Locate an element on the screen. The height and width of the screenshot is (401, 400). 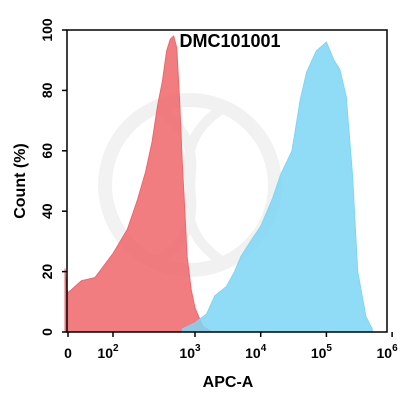
y-tick-label: 100 is located at coordinates (47, 30).